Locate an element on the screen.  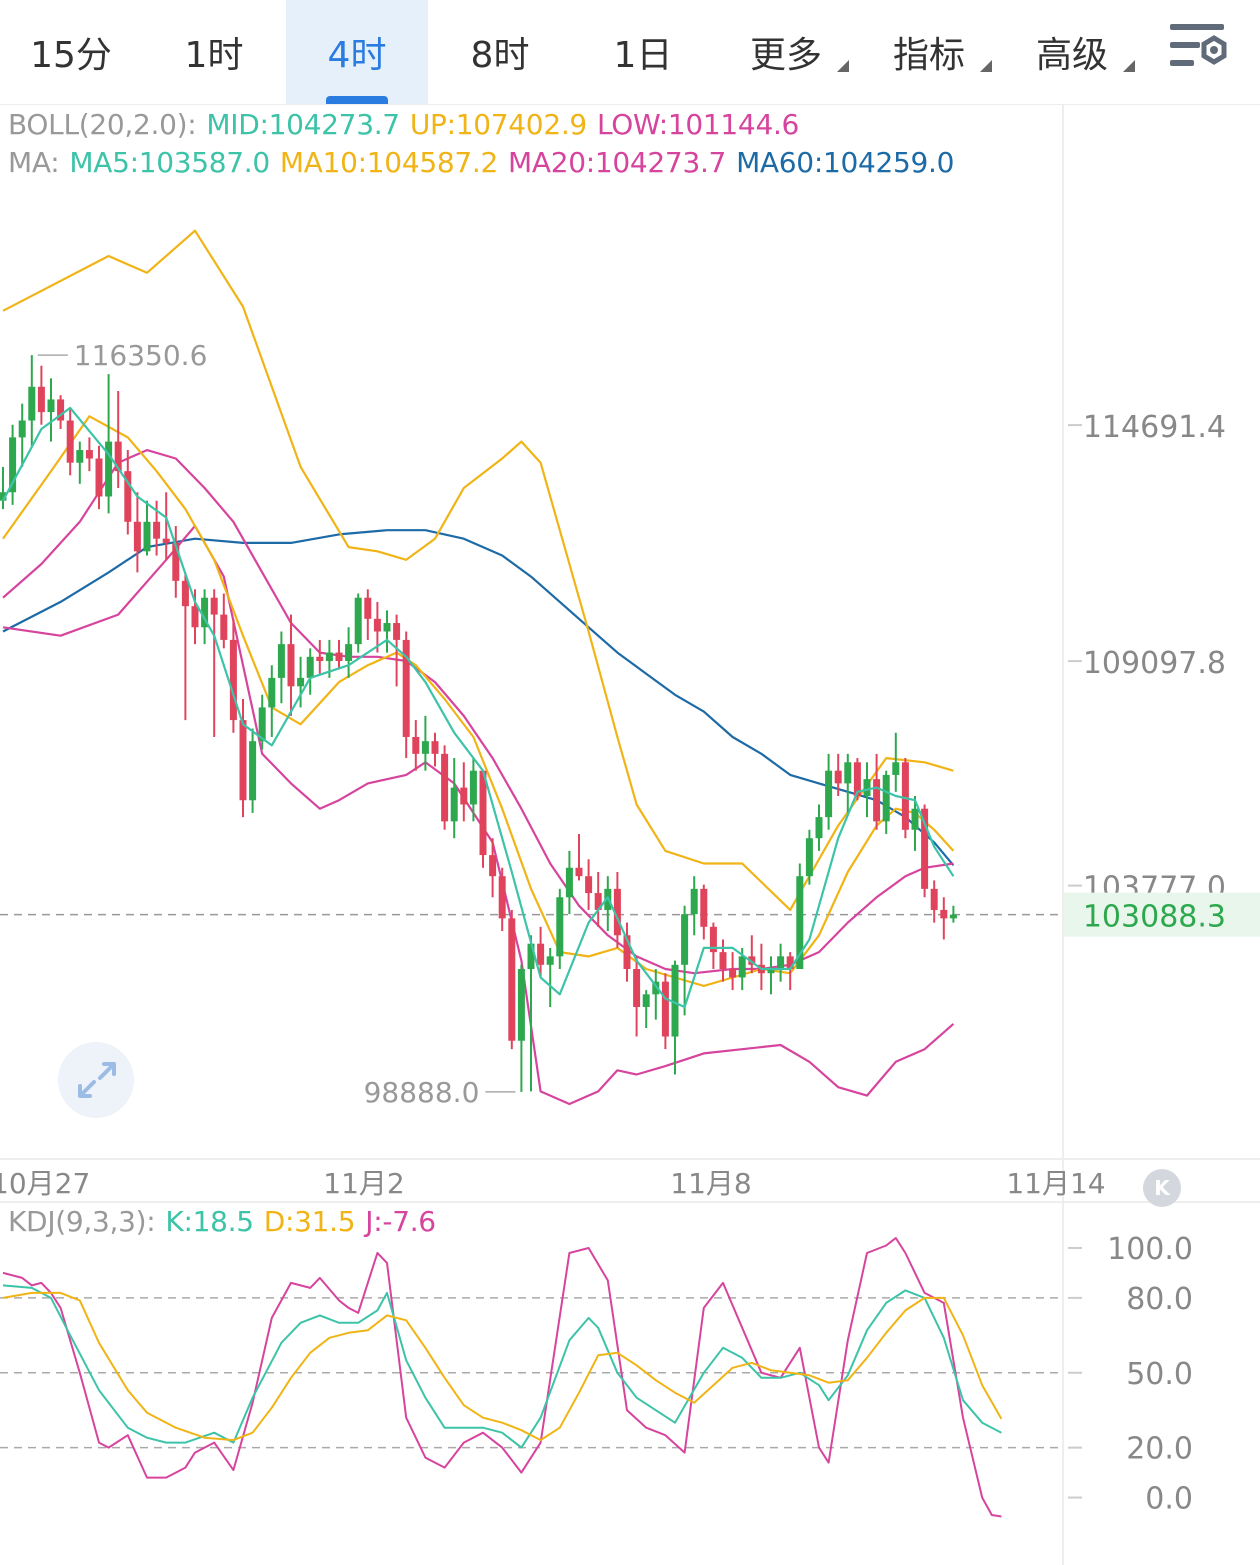
boll-low-value: LOW:101144.6 is located at coordinates (698, 124).